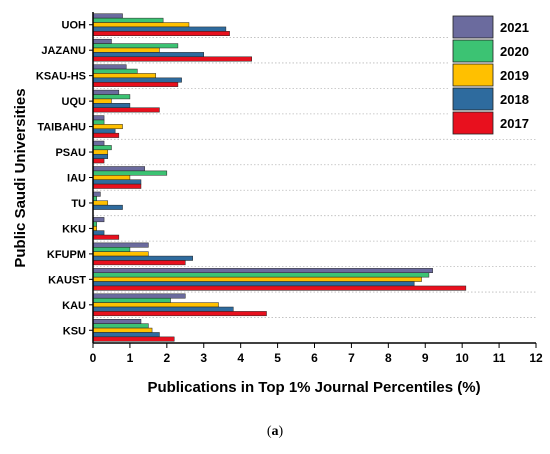 The height and width of the screenshot is (454, 550). I want to click on bar-ksau-hs-2018, so click(137, 80).